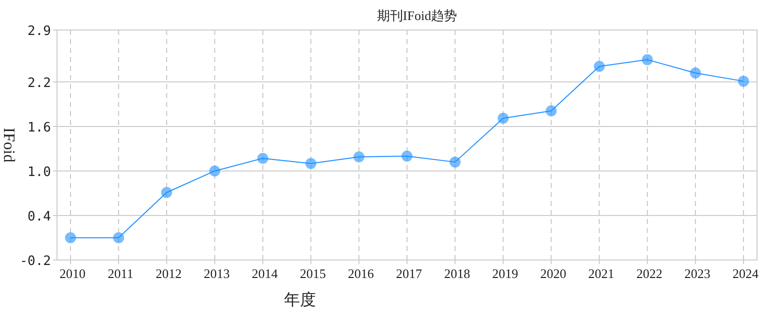 The width and height of the screenshot is (782, 330). I want to click on chart-title: 期刊IFoid趋势, so click(417, 15).